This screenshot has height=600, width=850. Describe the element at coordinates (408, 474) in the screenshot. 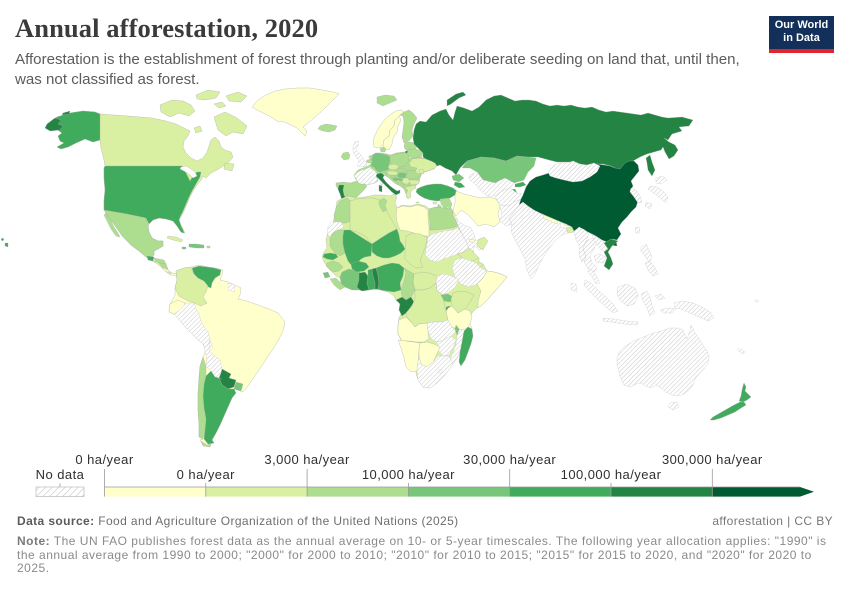

I see `svg-text: 10,000 ha/year` at that location.